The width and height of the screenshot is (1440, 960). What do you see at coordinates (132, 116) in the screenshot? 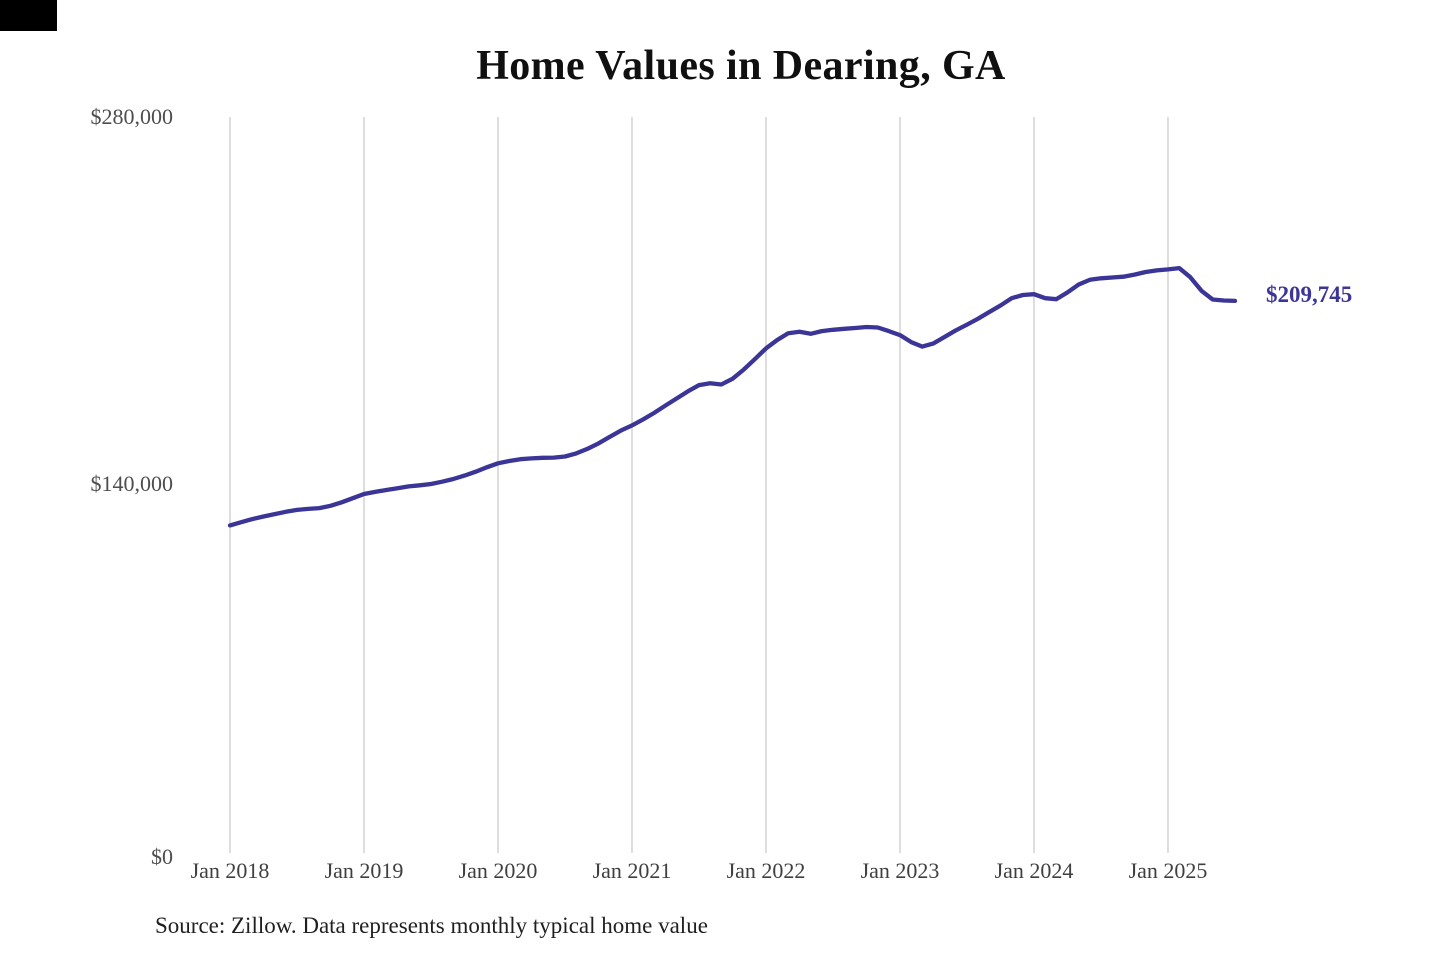
I see `y-tick-label: $280,000` at bounding box center [132, 116].